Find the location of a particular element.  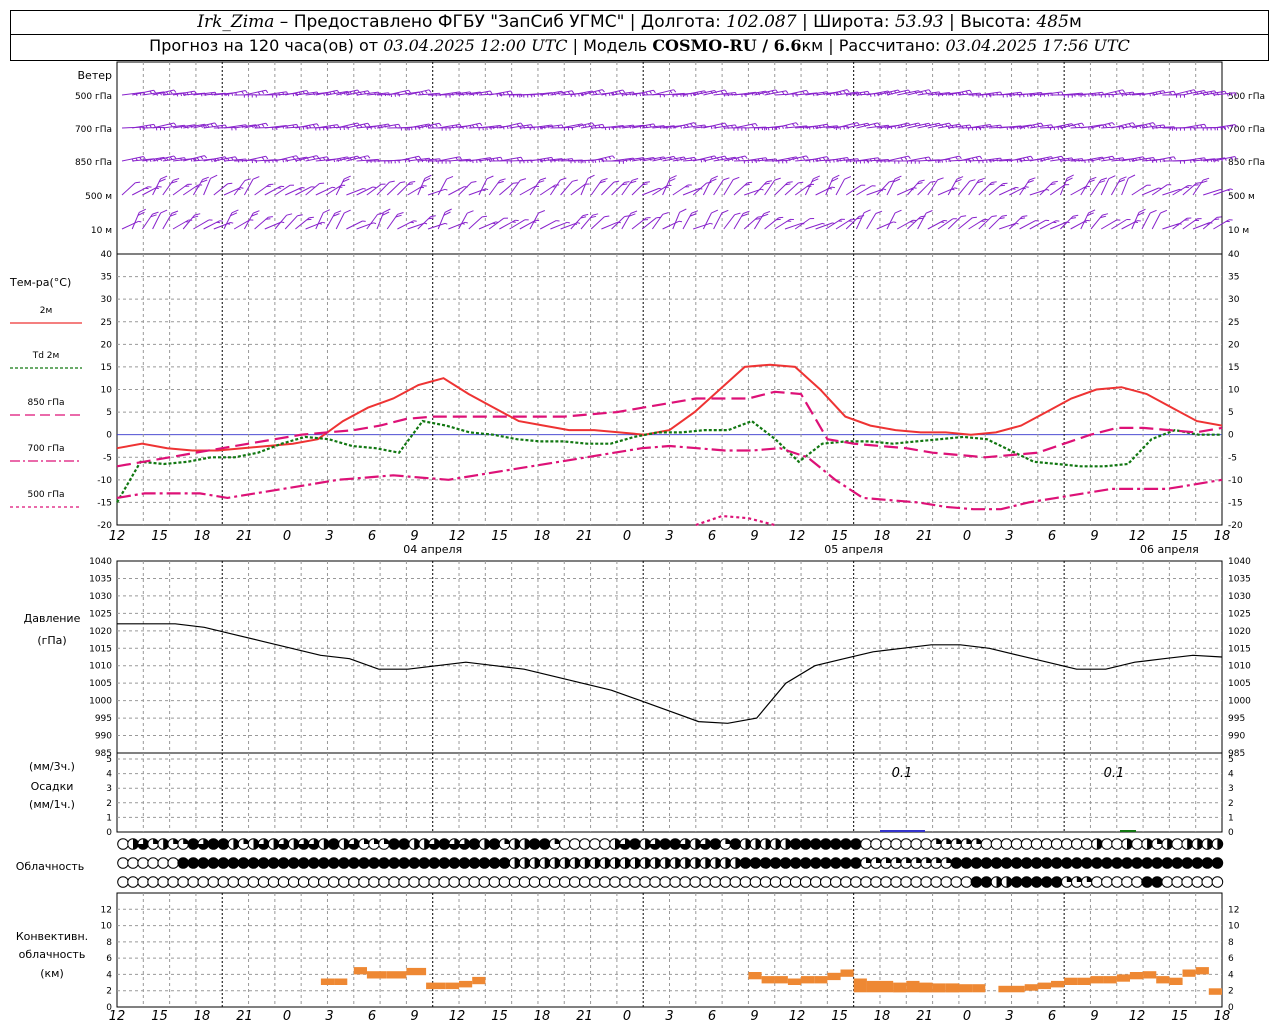

cloud-title: Облачность is located at coordinates (50, 866).